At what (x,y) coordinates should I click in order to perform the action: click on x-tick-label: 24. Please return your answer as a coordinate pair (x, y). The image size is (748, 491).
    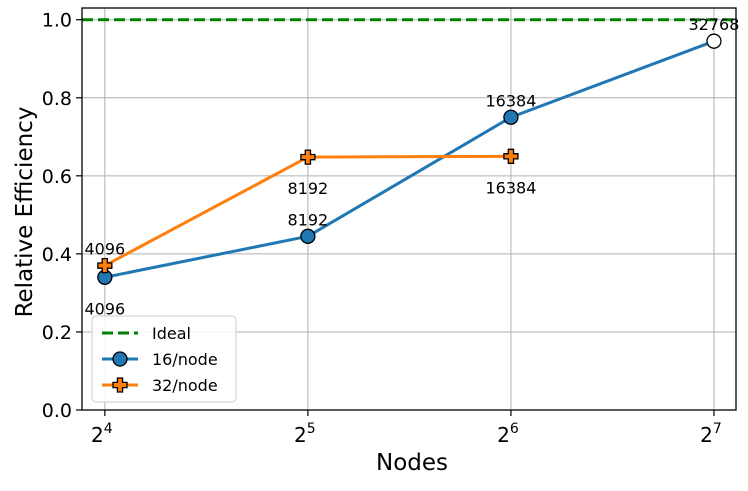
    Looking at the image, I should click on (102, 434).